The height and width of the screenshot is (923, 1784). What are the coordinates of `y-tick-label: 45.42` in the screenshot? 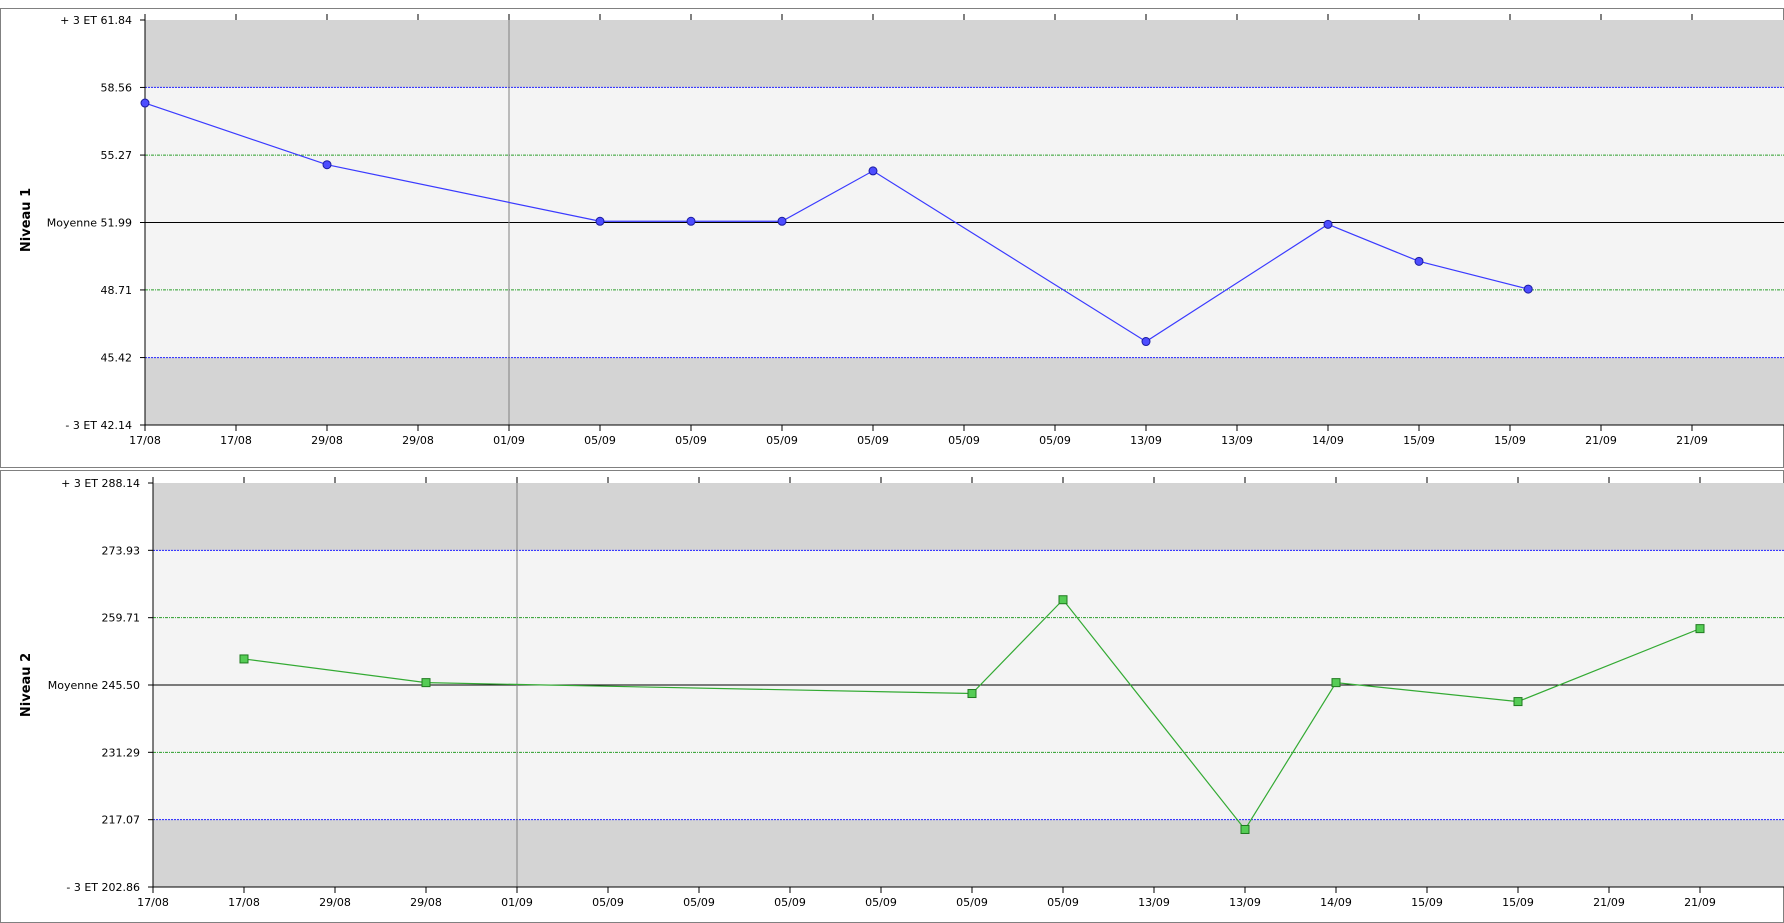 It's located at (117, 358).